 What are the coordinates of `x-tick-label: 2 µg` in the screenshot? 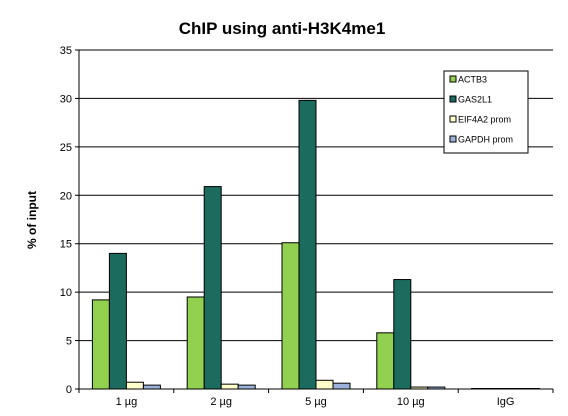 It's located at (221, 402).